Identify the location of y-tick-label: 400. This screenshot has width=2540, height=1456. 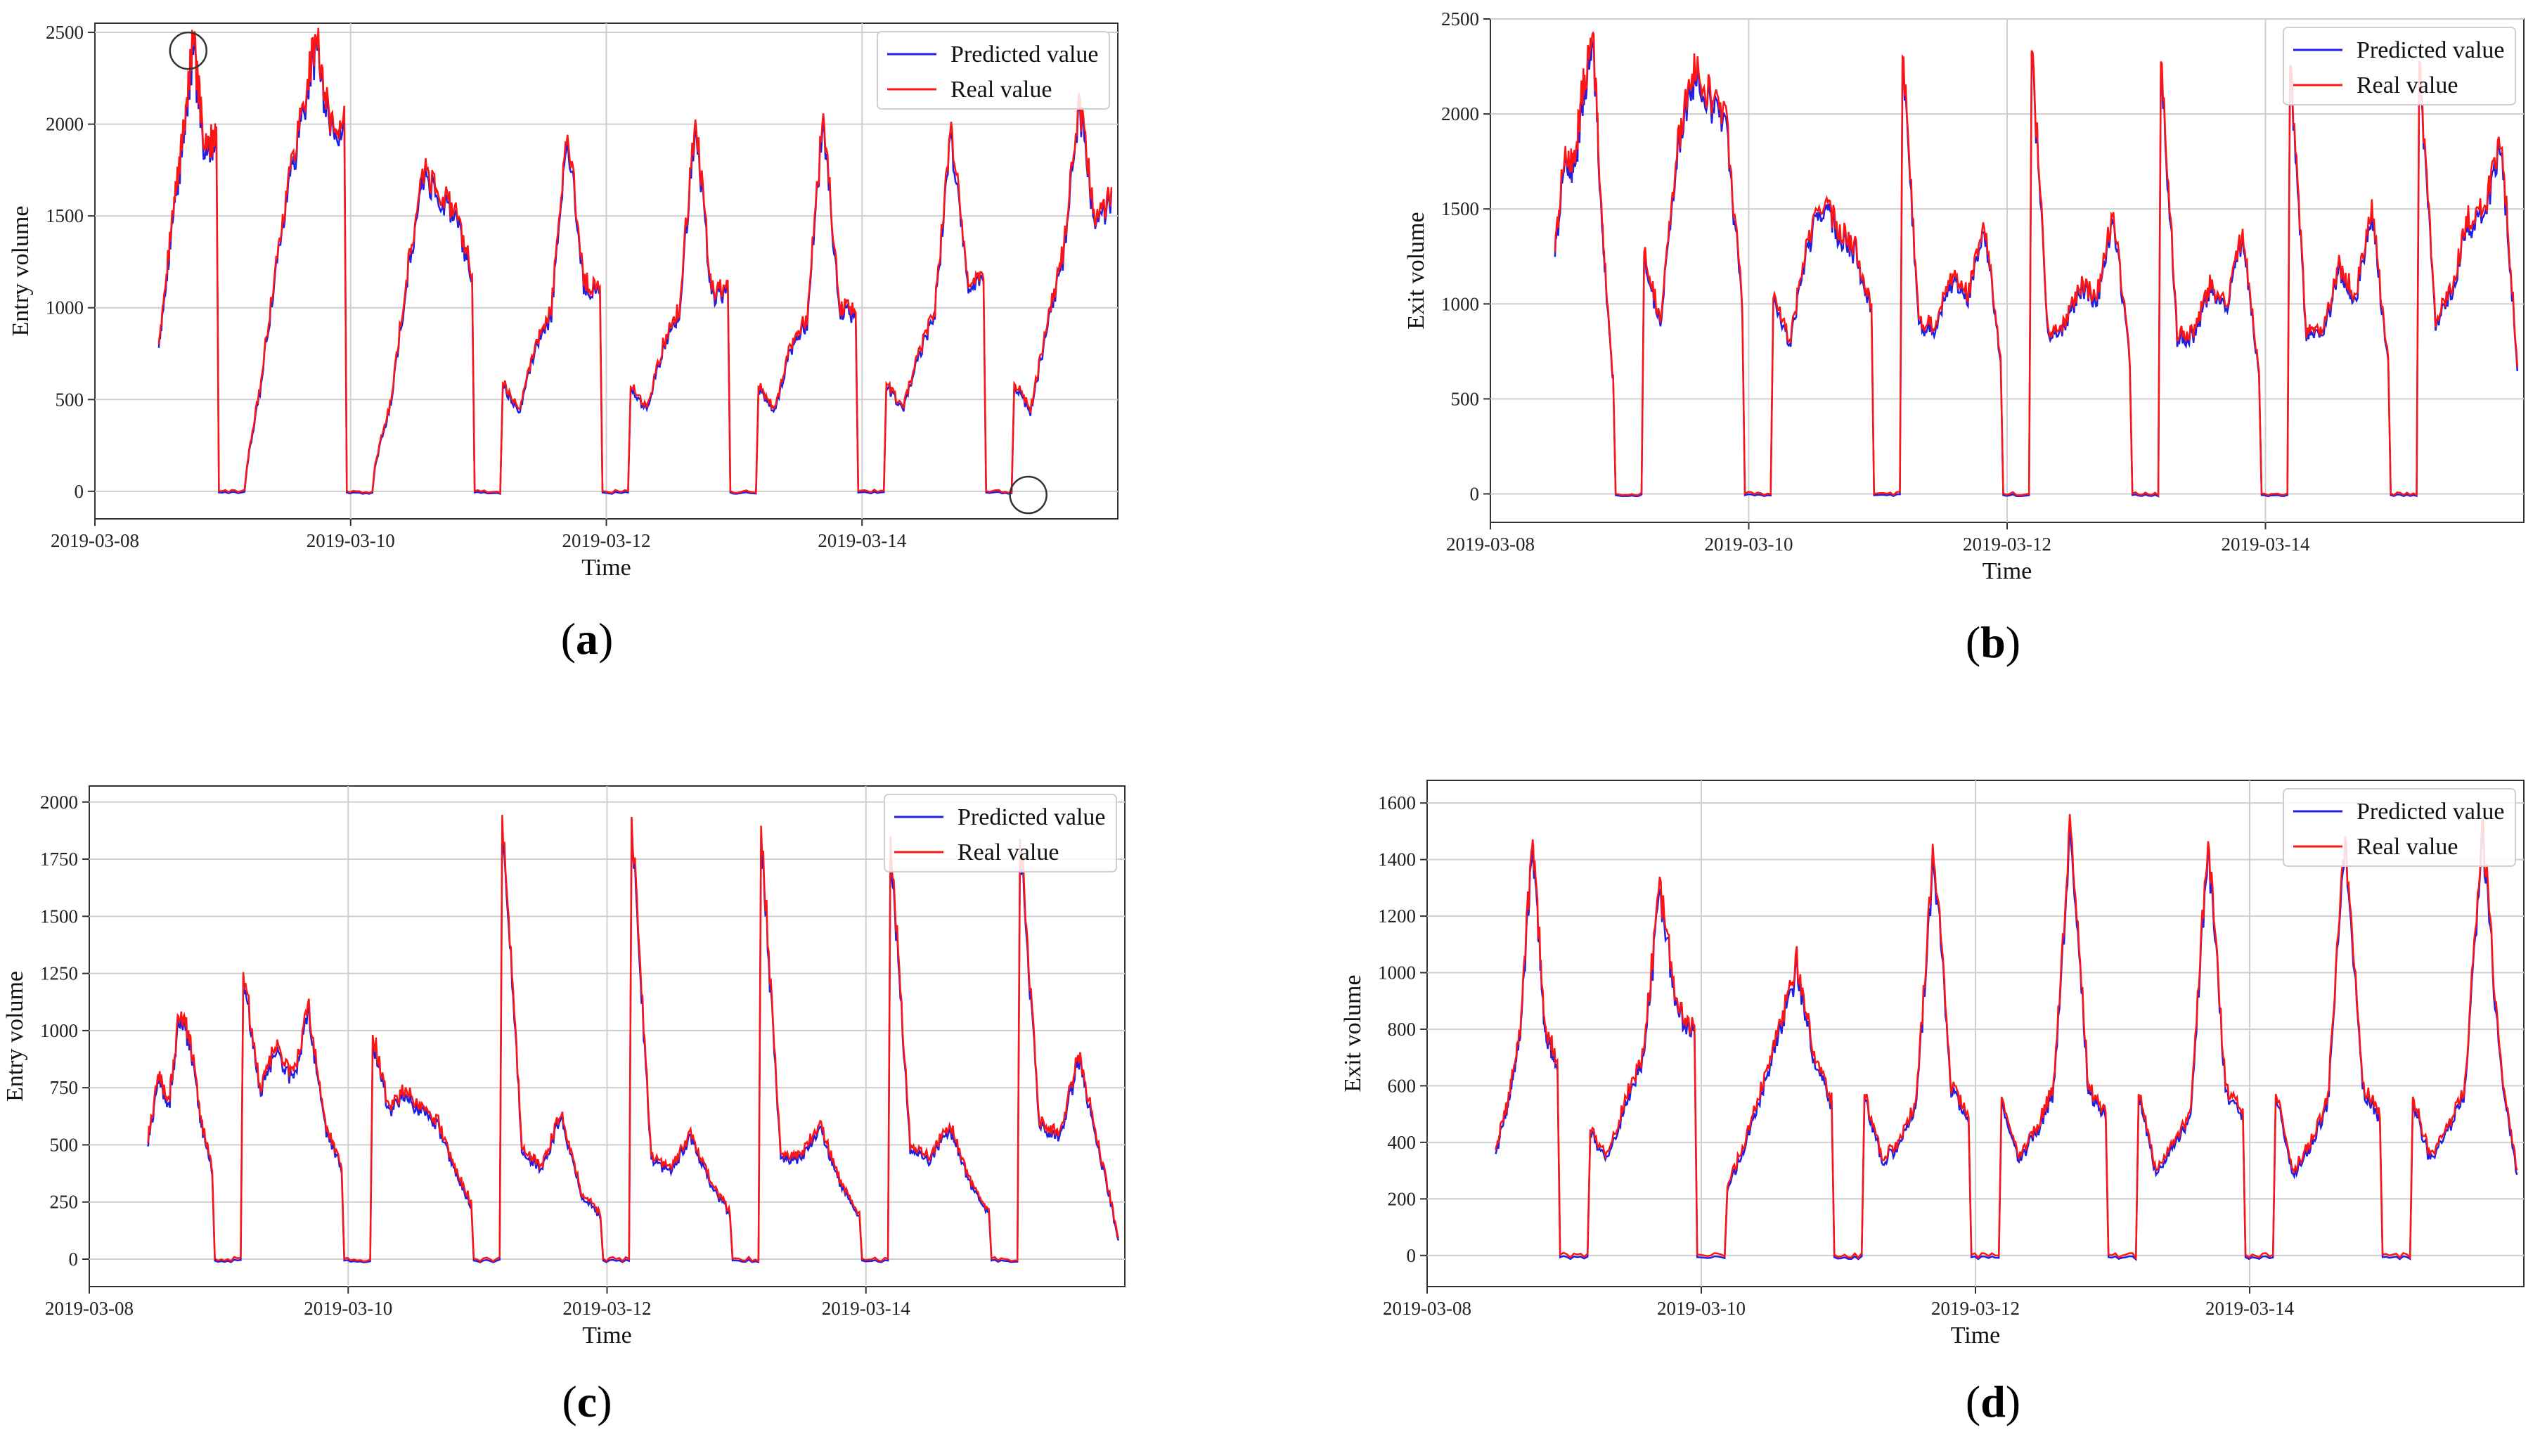
(1403, 1142).